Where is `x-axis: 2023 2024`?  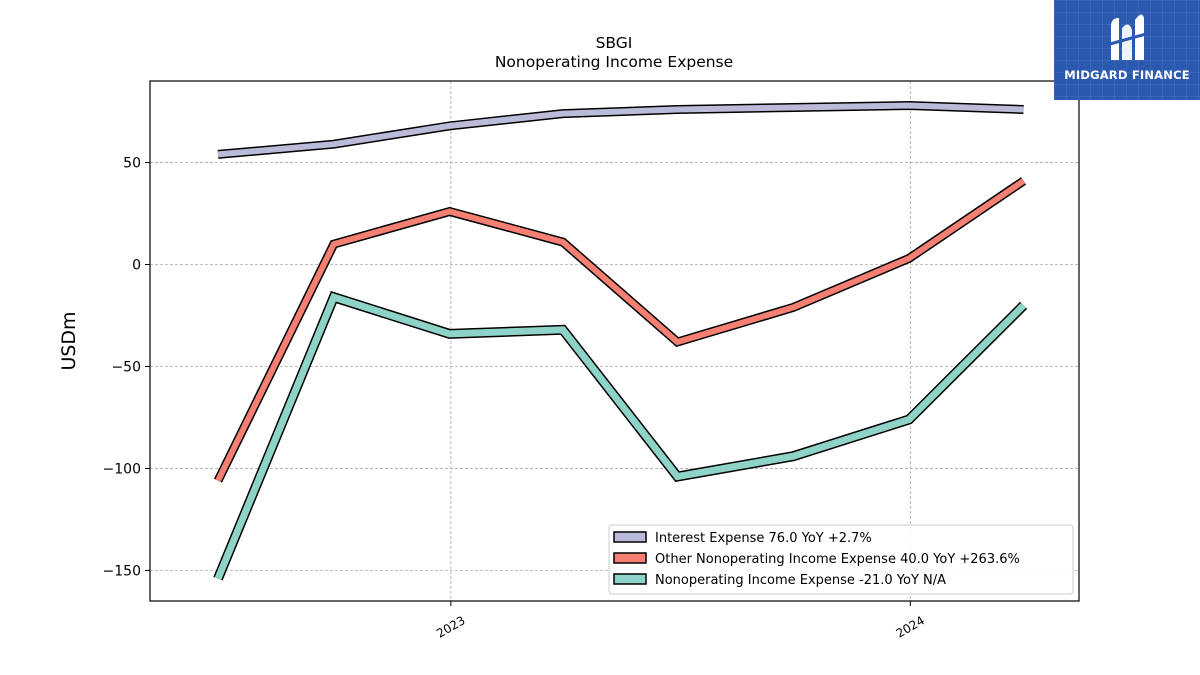 x-axis: 2023 2024 is located at coordinates (680, 621).